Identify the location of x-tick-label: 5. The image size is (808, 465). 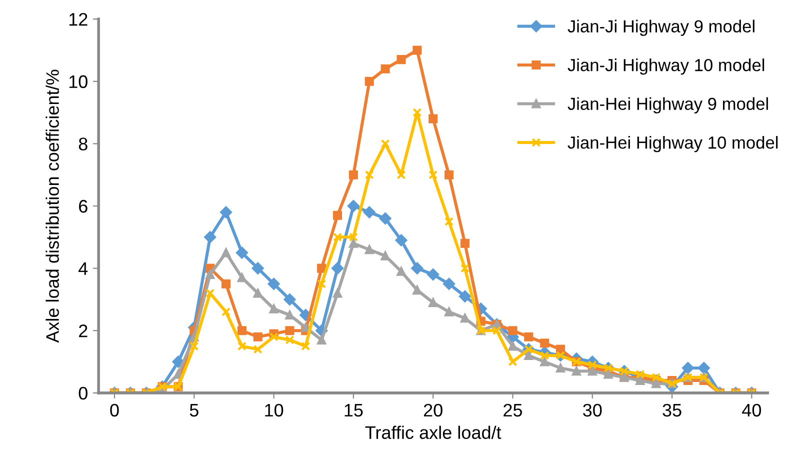
(194, 410).